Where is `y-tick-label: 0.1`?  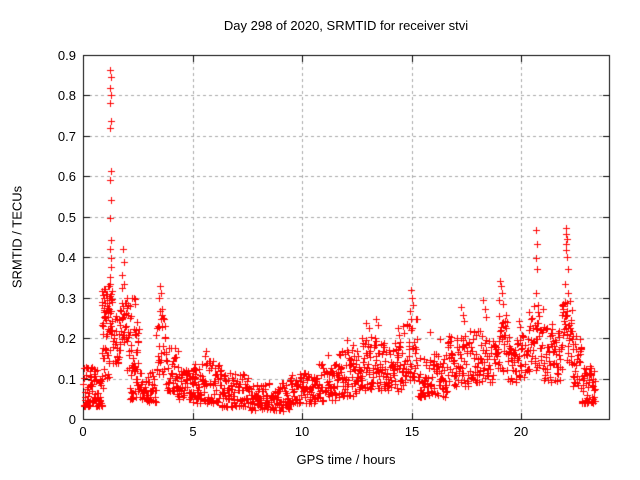 y-tick-label: 0.1 is located at coordinates (66, 379).